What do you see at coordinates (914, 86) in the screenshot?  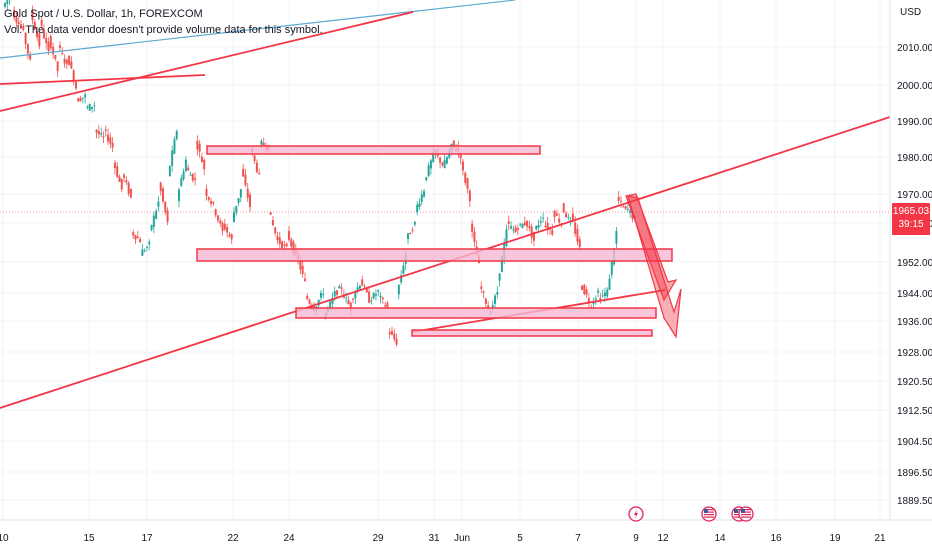 I see `y-tick-label: 2000.00` at bounding box center [914, 86].